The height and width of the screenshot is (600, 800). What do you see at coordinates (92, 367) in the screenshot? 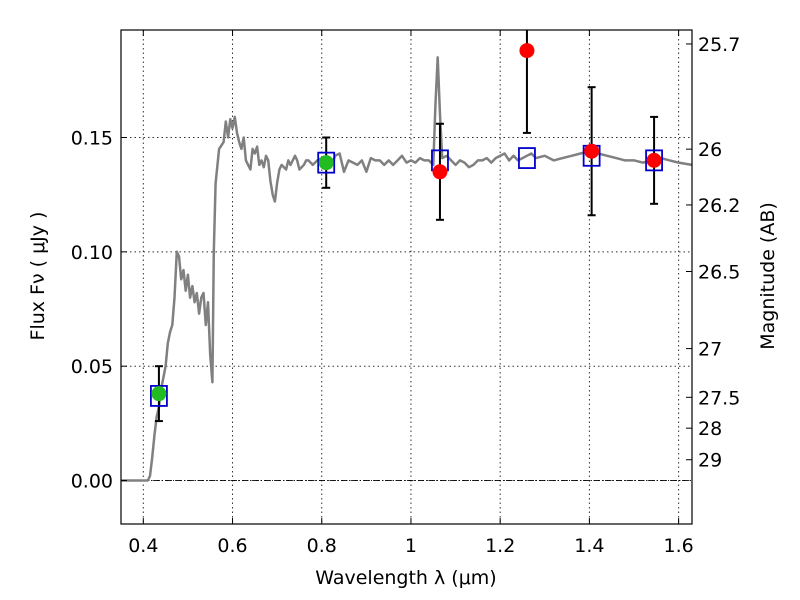
I see `y-tick-label: 0.05` at bounding box center [92, 367].